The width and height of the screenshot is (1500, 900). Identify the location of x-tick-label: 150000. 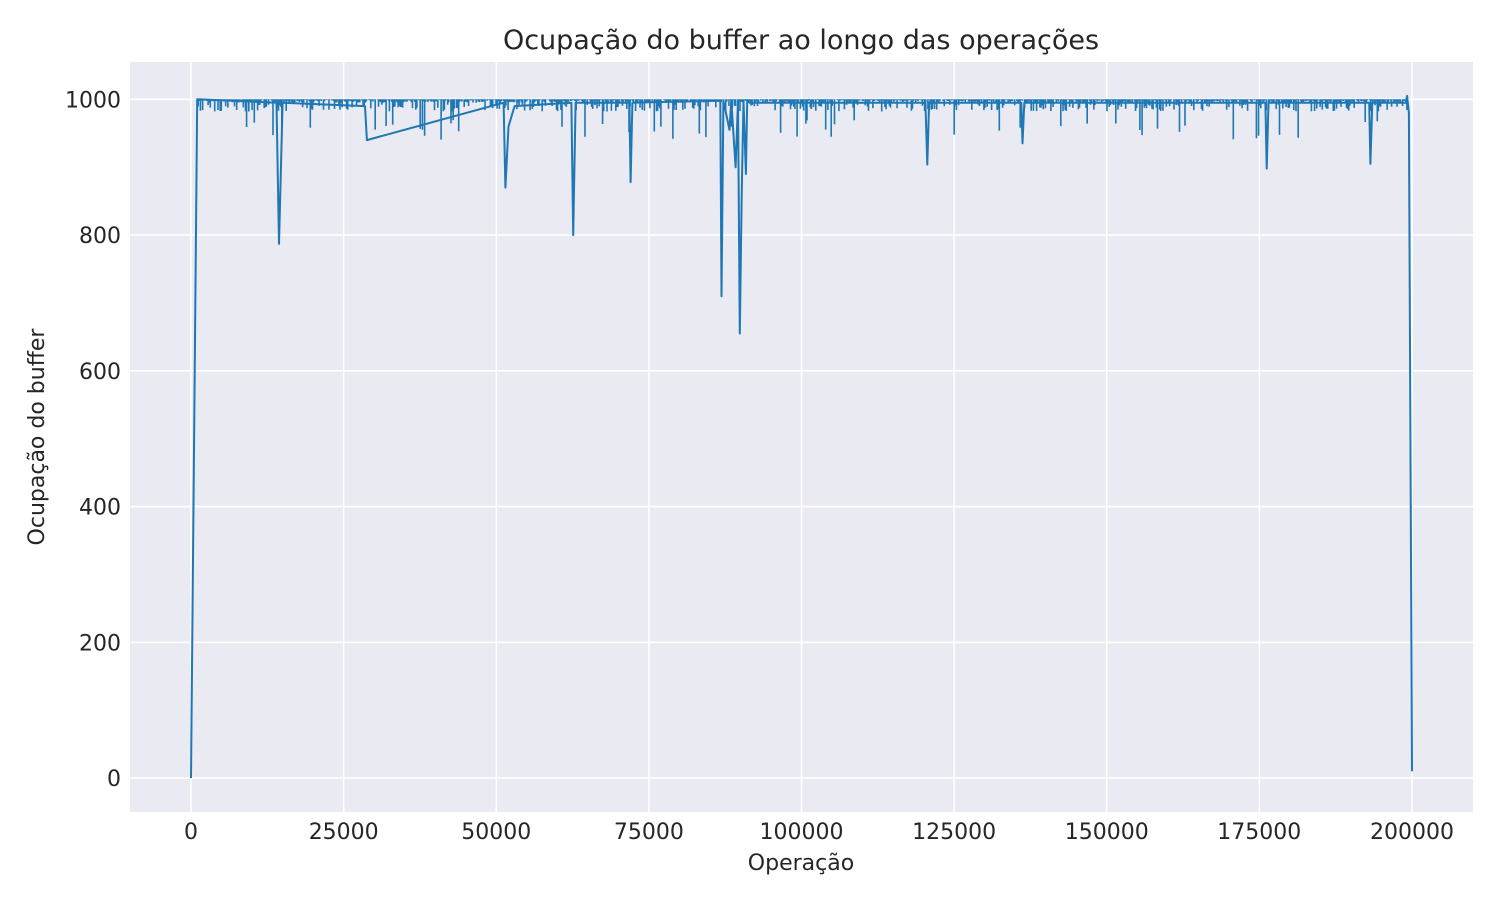
(1107, 832).